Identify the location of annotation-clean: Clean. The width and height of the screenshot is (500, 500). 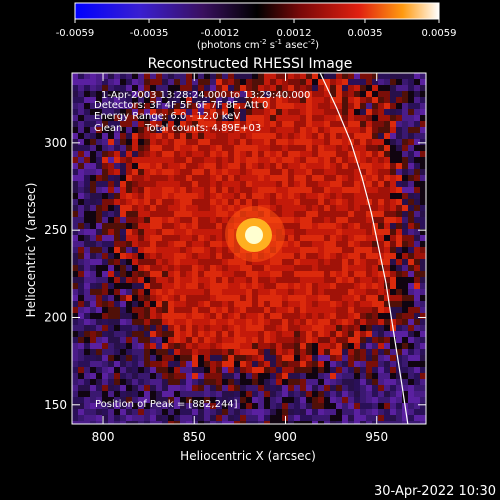
(108, 128).